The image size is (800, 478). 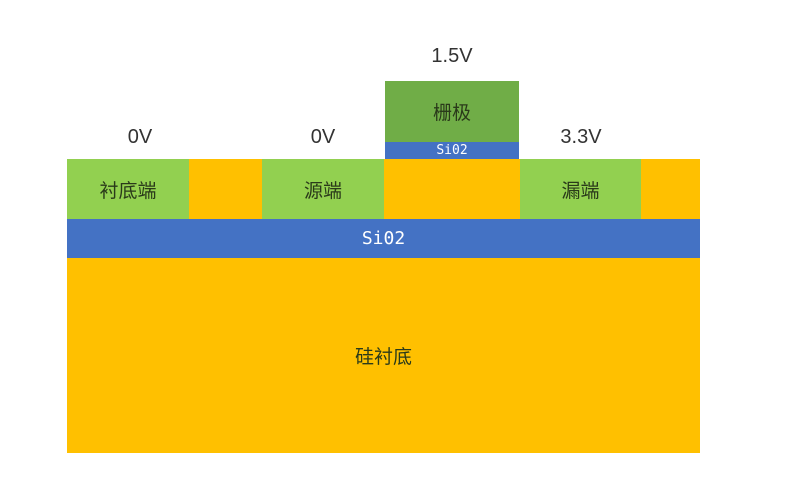 What do you see at coordinates (323, 189) in the screenshot?
I see `source-terminal: 源端` at bounding box center [323, 189].